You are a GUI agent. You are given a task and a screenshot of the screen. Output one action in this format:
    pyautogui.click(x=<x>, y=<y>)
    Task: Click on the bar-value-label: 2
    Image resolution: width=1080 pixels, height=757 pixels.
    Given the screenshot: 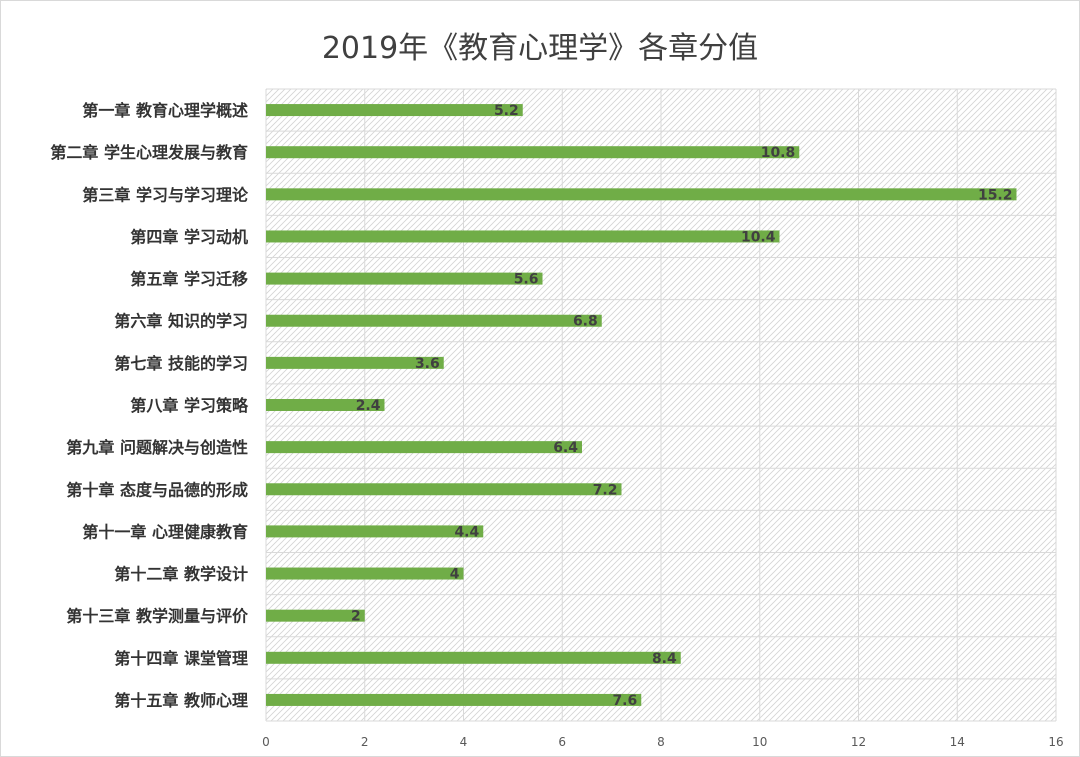 What is the action you would take?
    pyautogui.click(x=356, y=617)
    